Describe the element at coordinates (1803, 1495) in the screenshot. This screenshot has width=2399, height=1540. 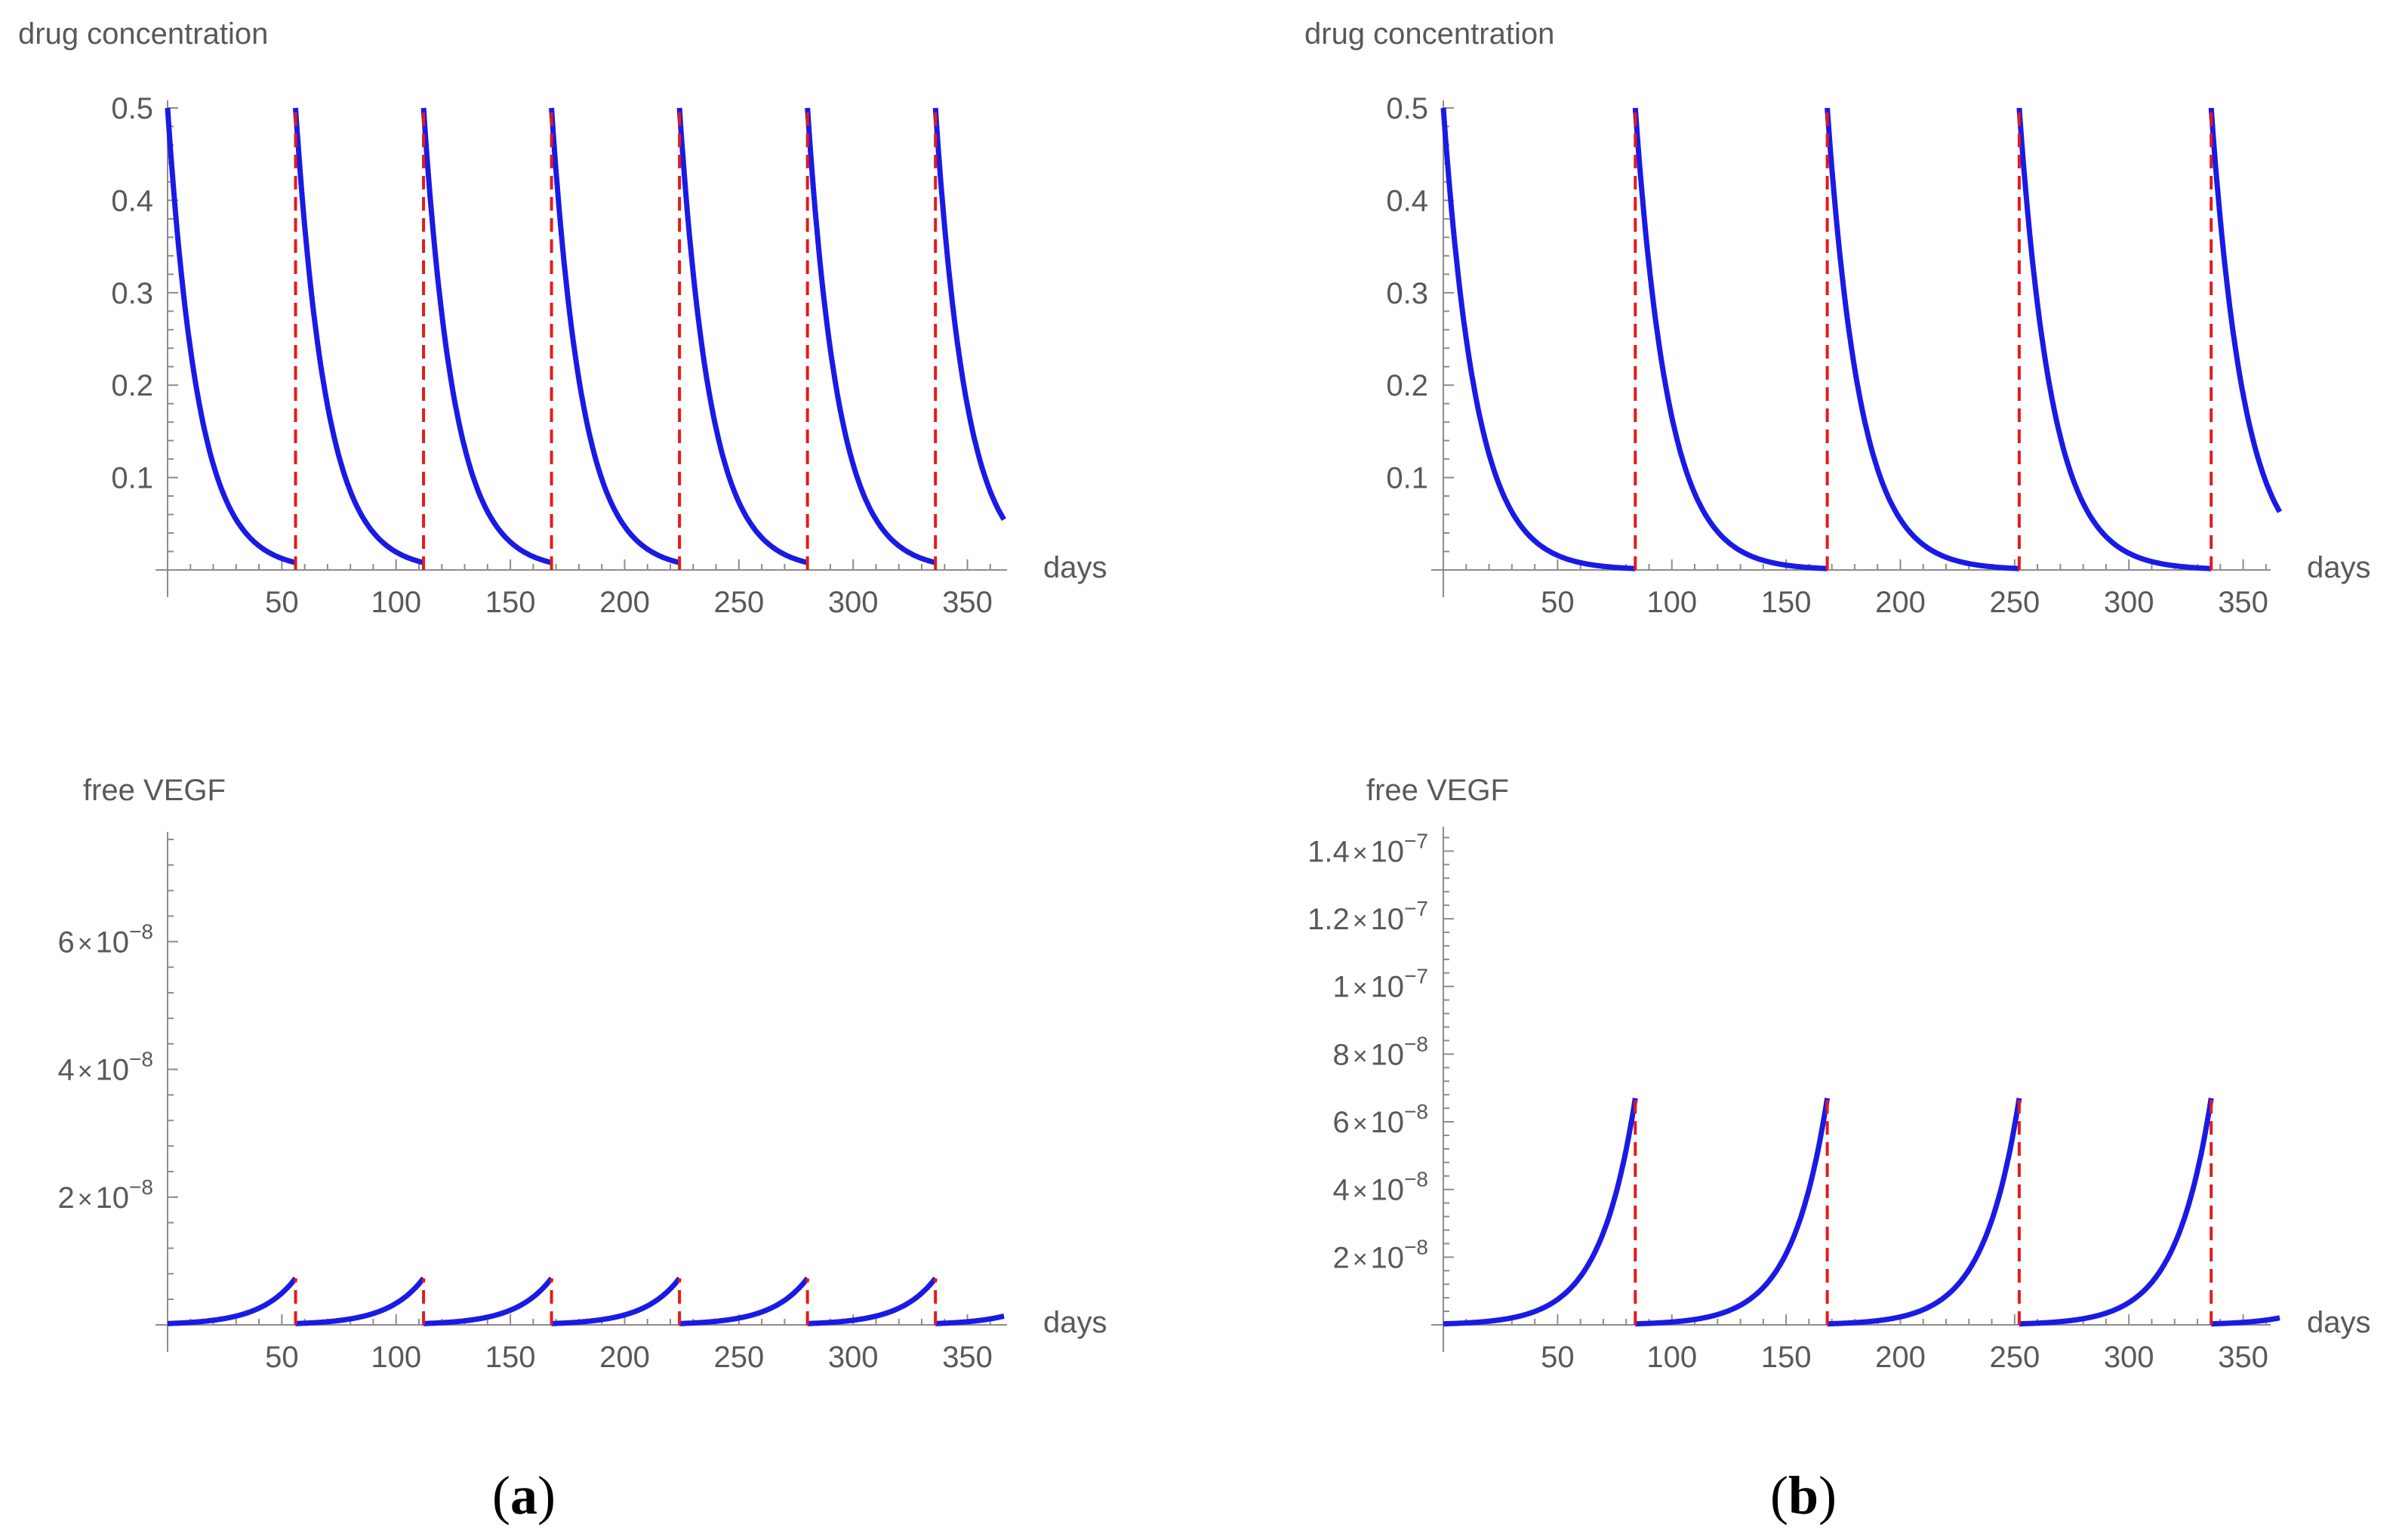
I see `panel-label-b: (b)` at that location.